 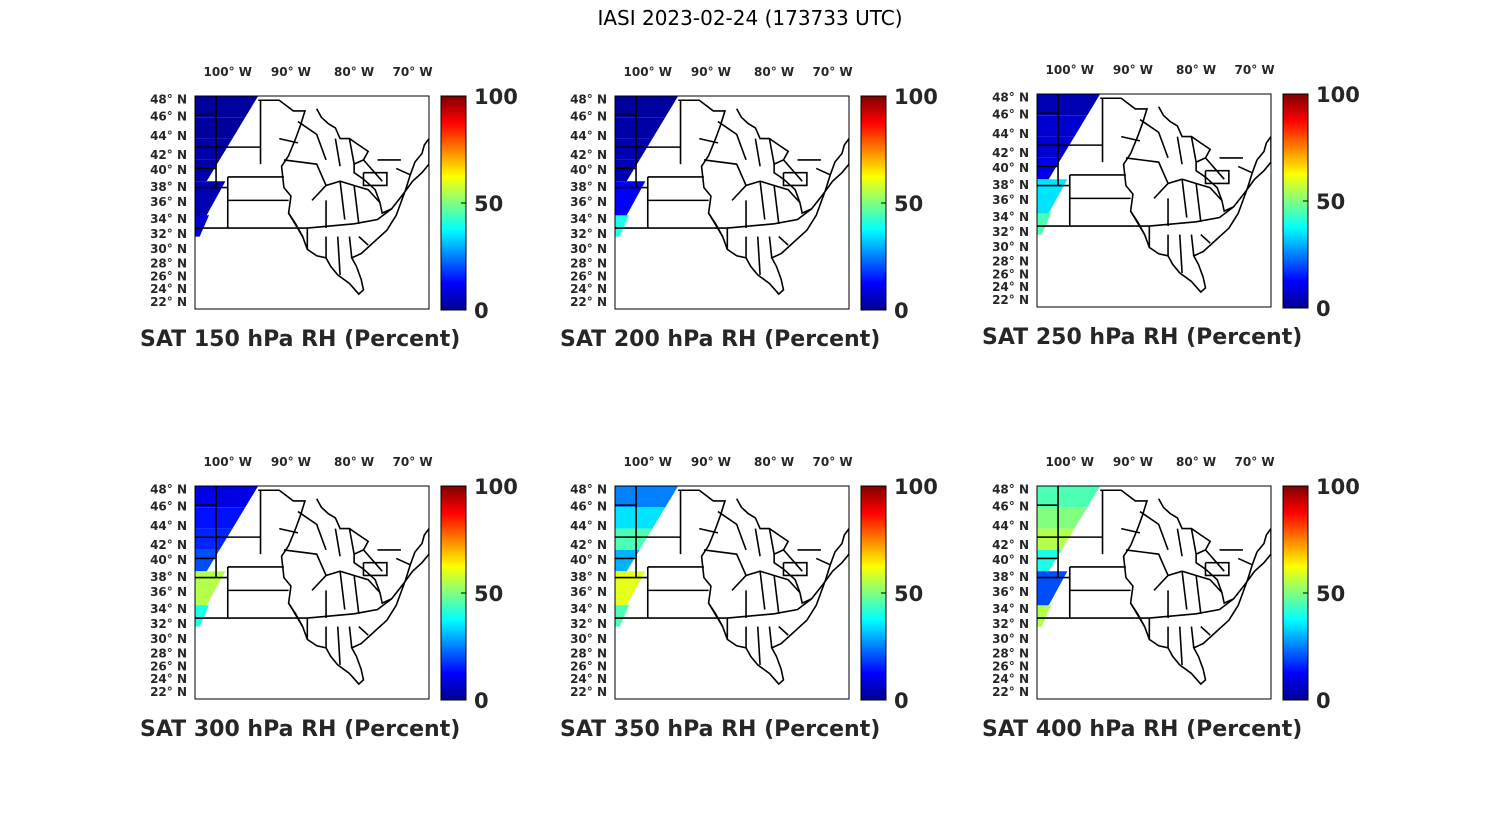 I want to click on panel-title: SAT 300 hPa RH (Percent), so click(x=300, y=729).